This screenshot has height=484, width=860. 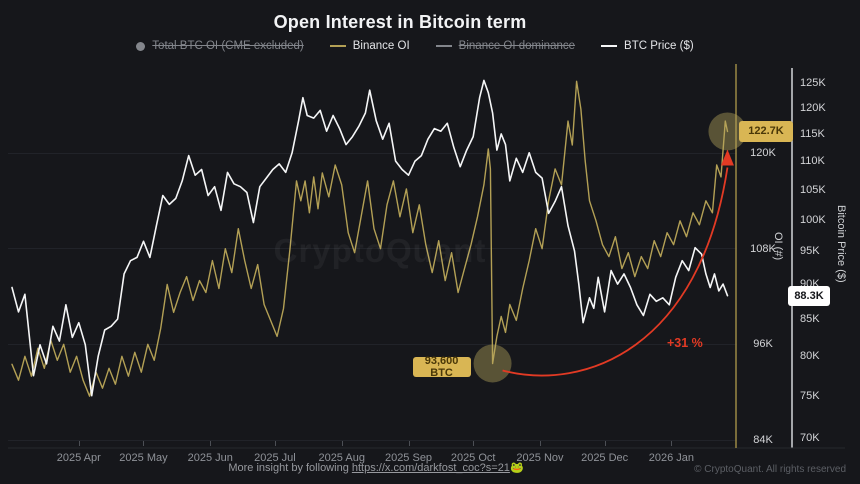 What do you see at coordinates (810, 356) in the screenshot?
I see `price-tick-label: 80K` at bounding box center [810, 356].